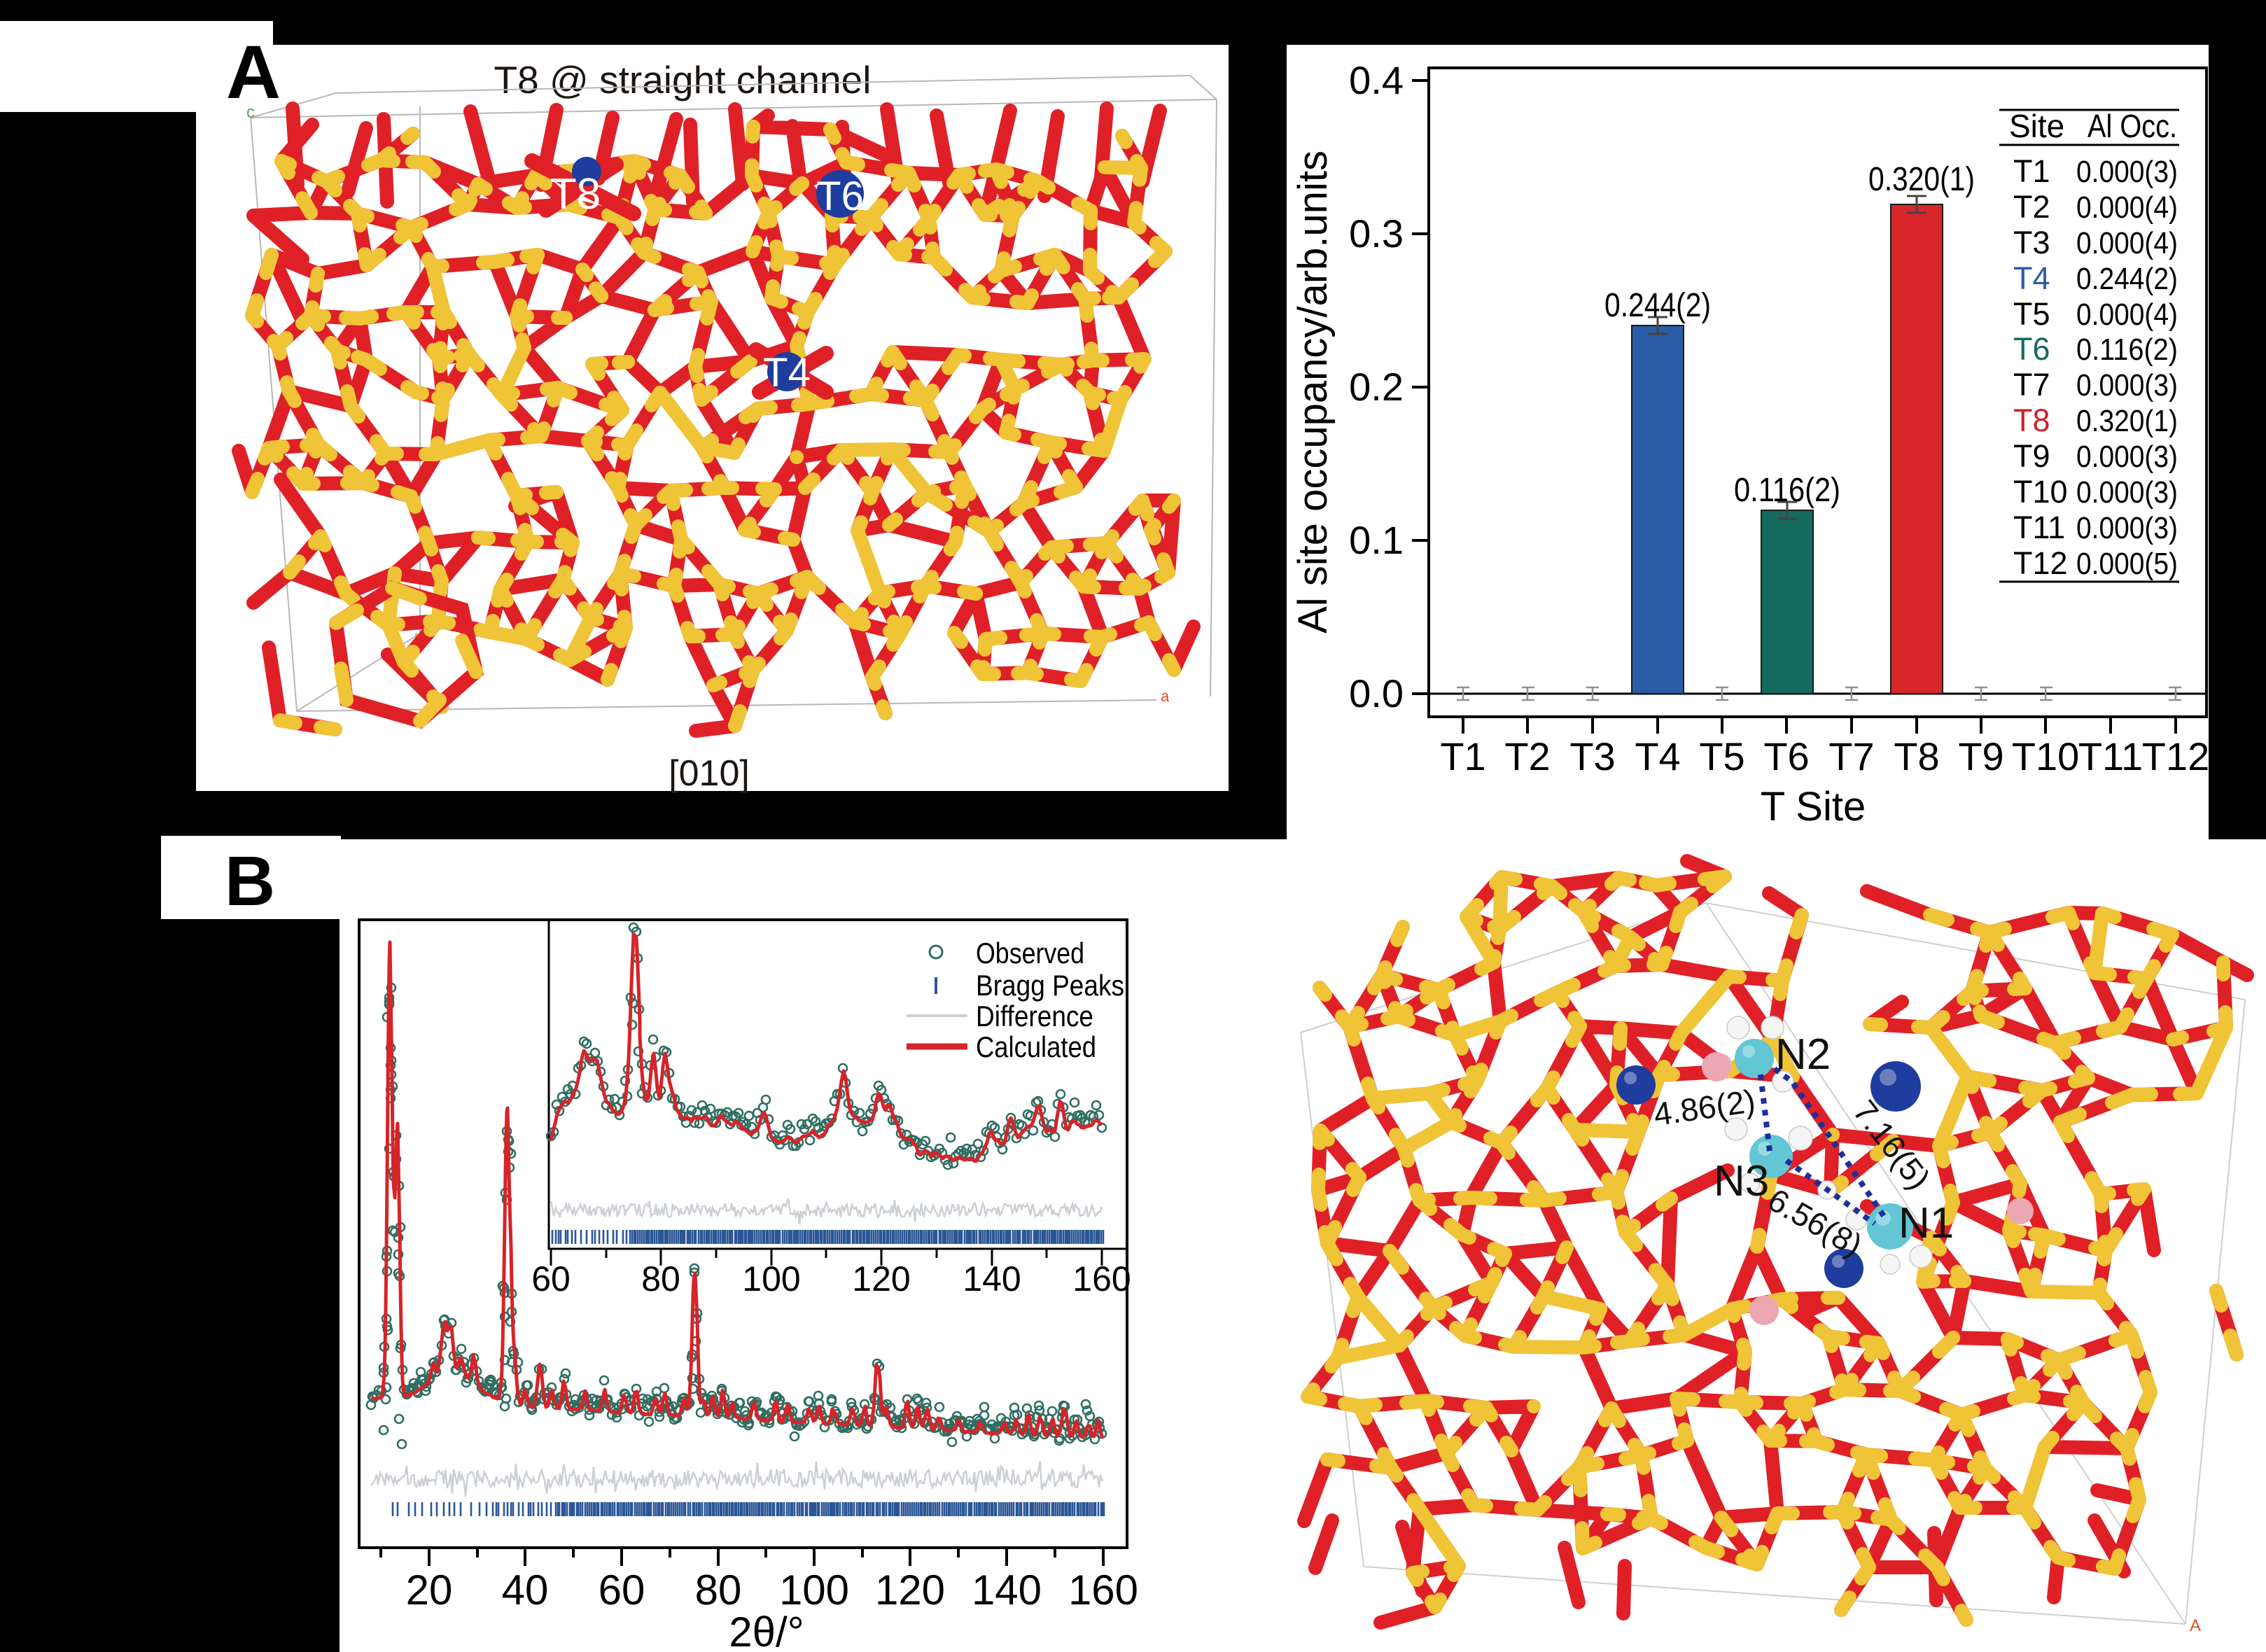 This screenshot has width=2266, height=1652. Describe the element at coordinates (1377, 540) in the screenshot. I see `svg-text: 0.1` at that location.